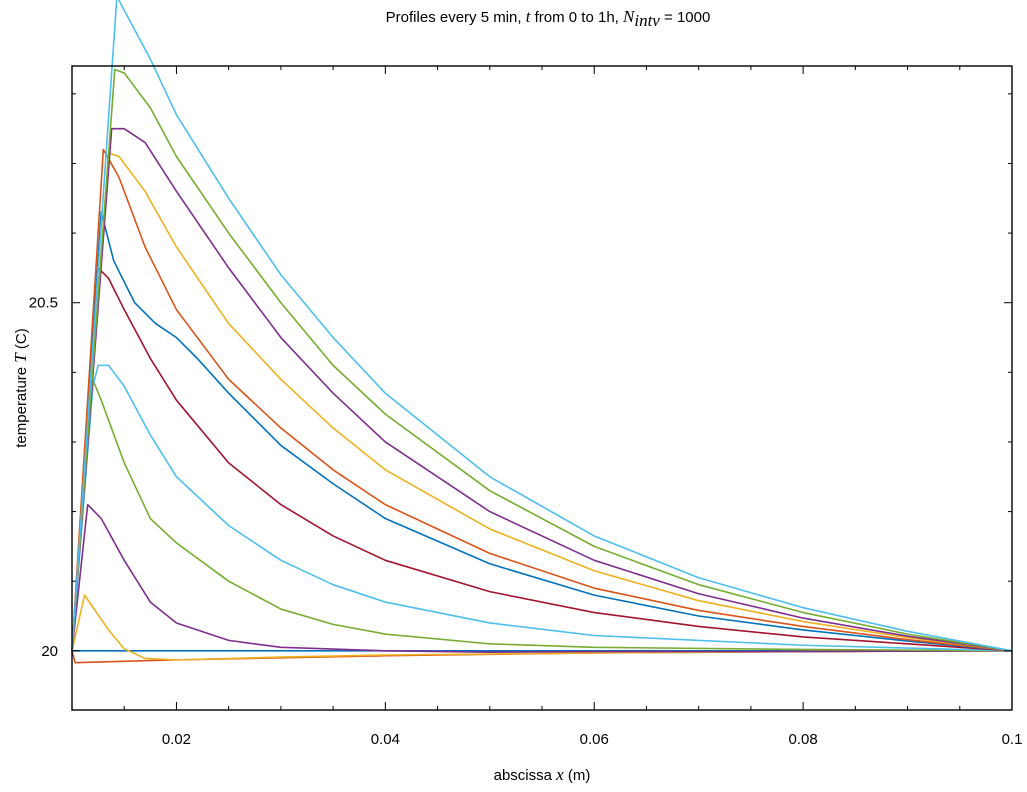 The width and height of the screenshot is (1027, 792). What do you see at coordinates (43, 303) in the screenshot?
I see `y-tick-label: 20.5` at bounding box center [43, 303].